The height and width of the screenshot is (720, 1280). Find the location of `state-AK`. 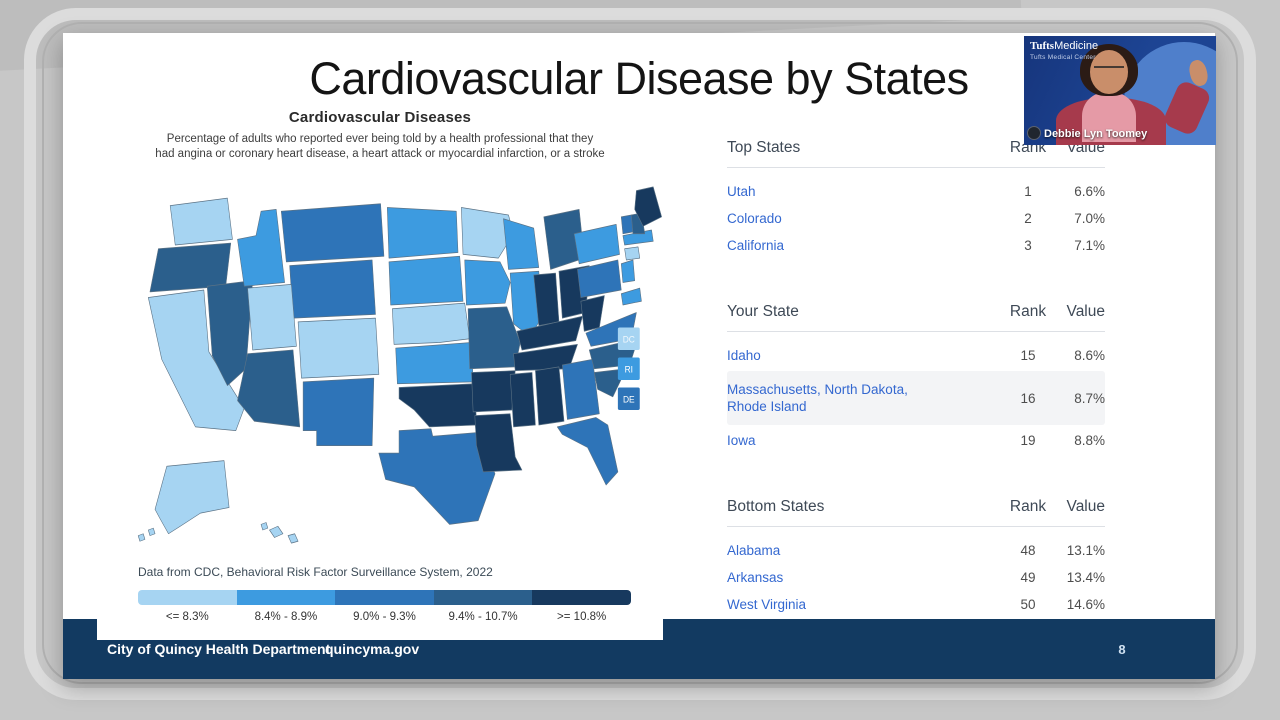

state-AK is located at coordinates (192, 497).